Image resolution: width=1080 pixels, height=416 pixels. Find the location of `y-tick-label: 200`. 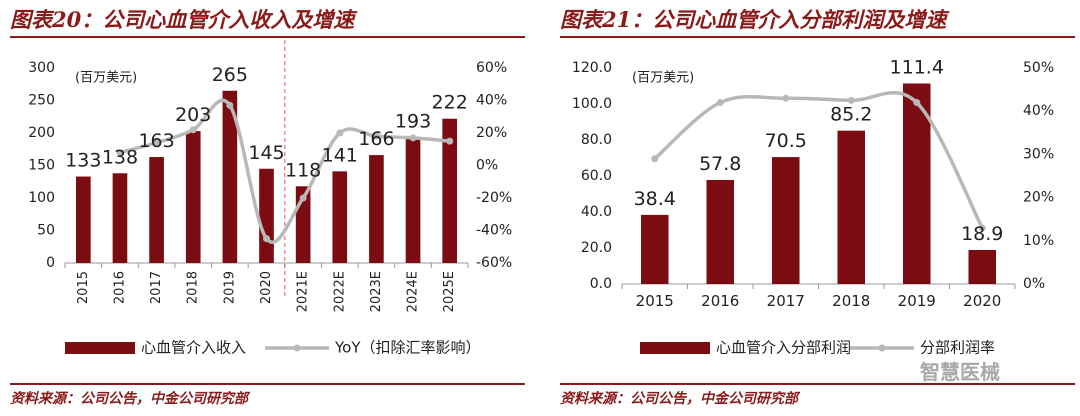

y-tick-label: 200 is located at coordinates (41, 133).